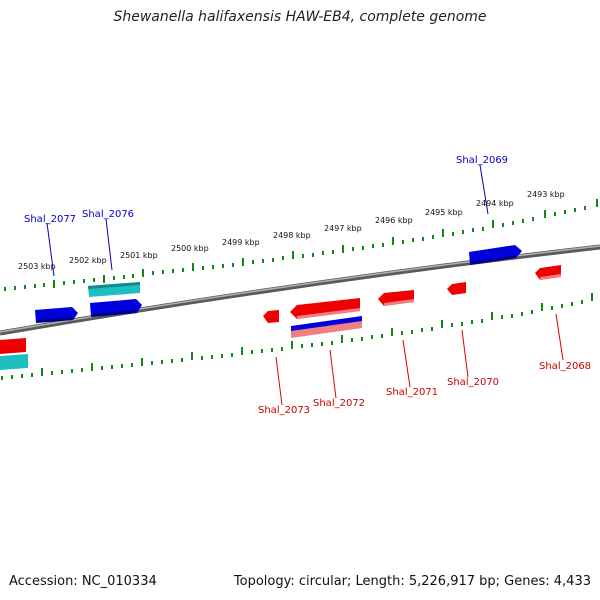 Image resolution: width=600 pixels, height=600 pixels. Describe the element at coordinates (13, 346) in the screenshot. I see `gene-reverse-left` at that location.